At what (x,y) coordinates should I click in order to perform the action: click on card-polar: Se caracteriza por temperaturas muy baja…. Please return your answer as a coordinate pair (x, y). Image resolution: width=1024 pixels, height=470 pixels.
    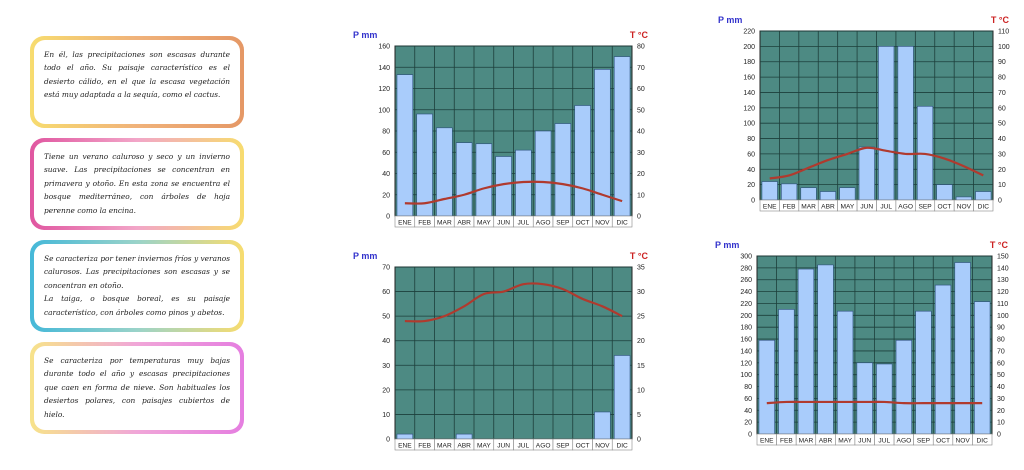
    Looking at the image, I should click on (137, 388).